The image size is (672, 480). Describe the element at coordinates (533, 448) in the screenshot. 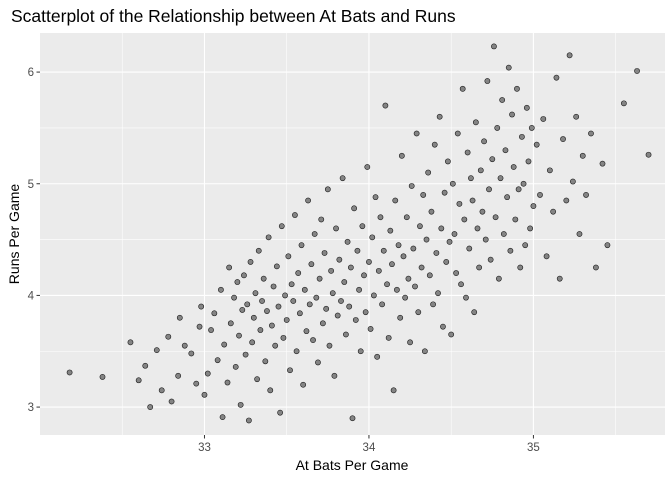

I see `x-tick-label: 35` at that location.